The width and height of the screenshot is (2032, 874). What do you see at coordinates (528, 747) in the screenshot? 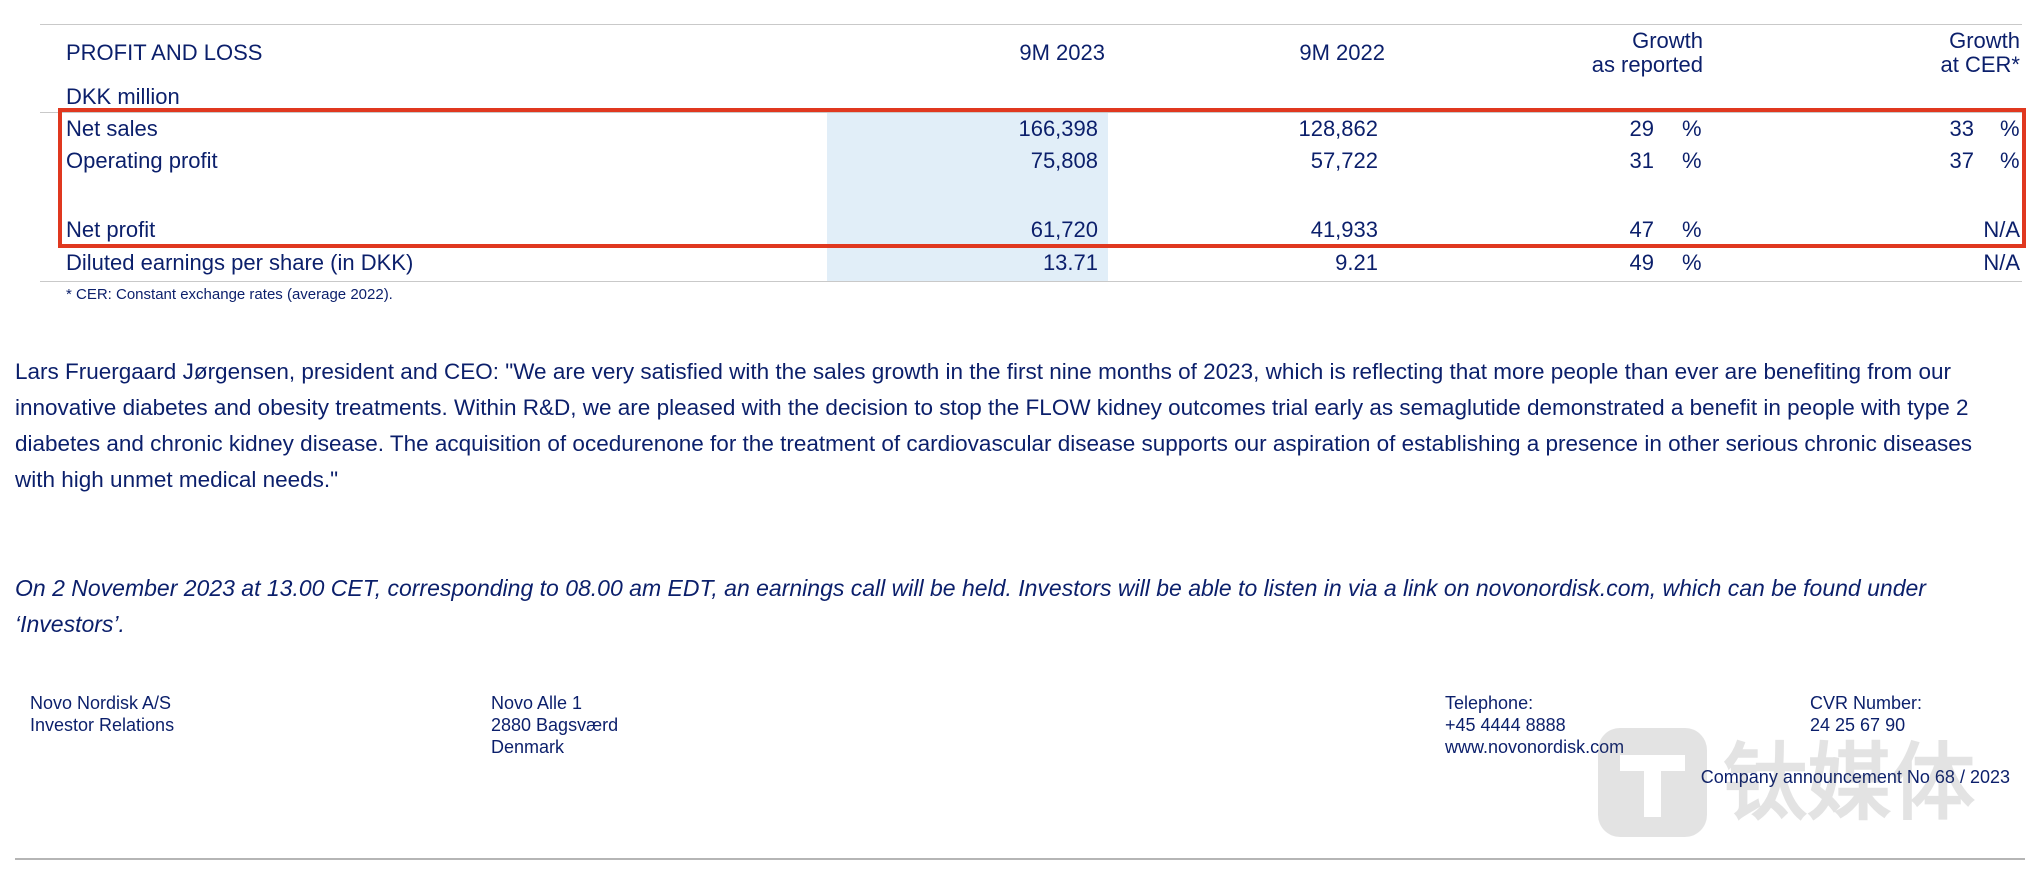
I see `footer-country: Denmark` at bounding box center [528, 747].